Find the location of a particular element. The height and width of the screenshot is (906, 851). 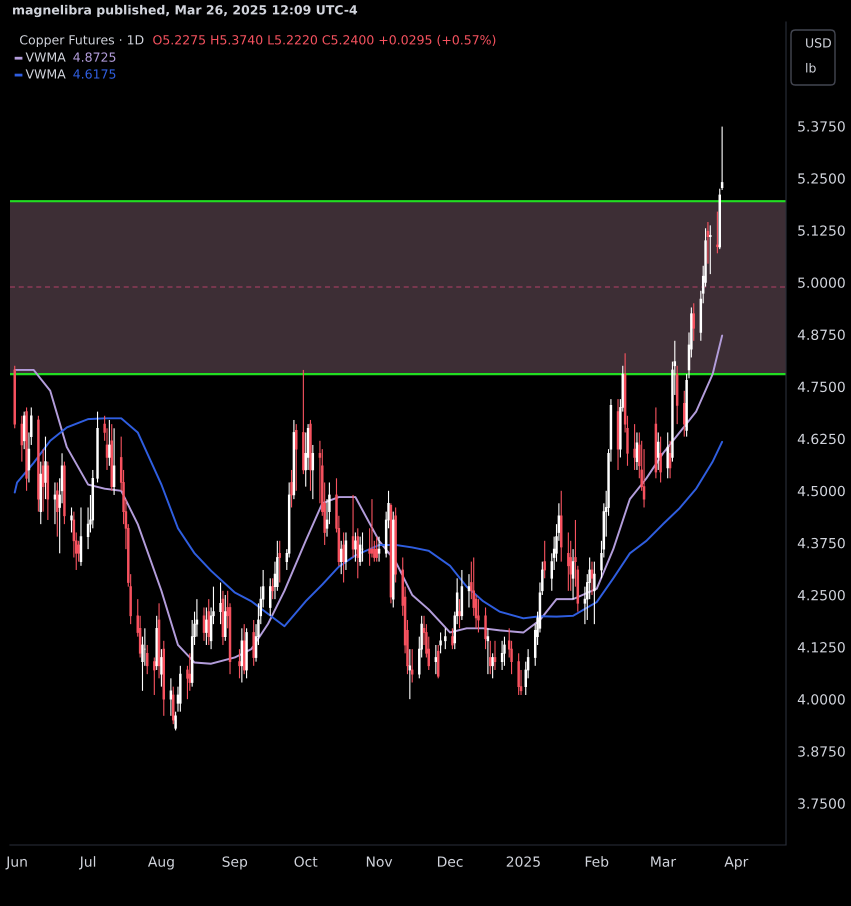

x-tick-label: Mar is located at coordinates (663, 861).